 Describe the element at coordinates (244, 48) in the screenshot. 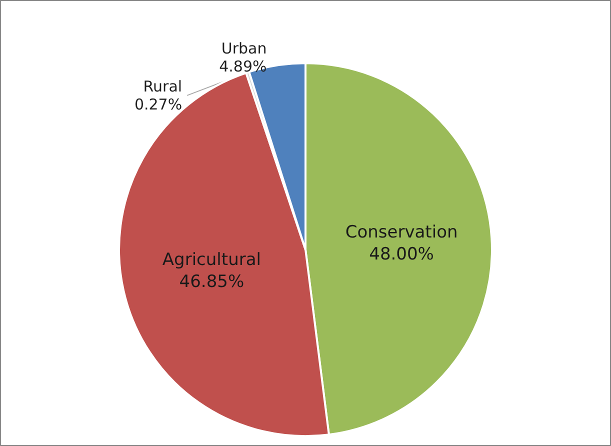

I see `slice-label: Urban` at that location.